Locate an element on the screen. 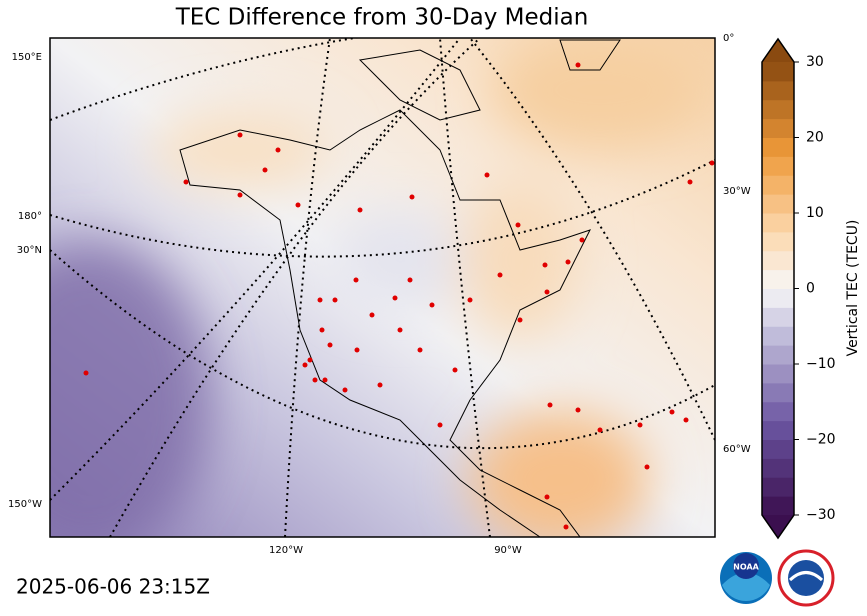 This screenshot has height=616, width=867. colorbar: −30 −20 −10 0 10 20 30 is located at coordinates (798, 288).